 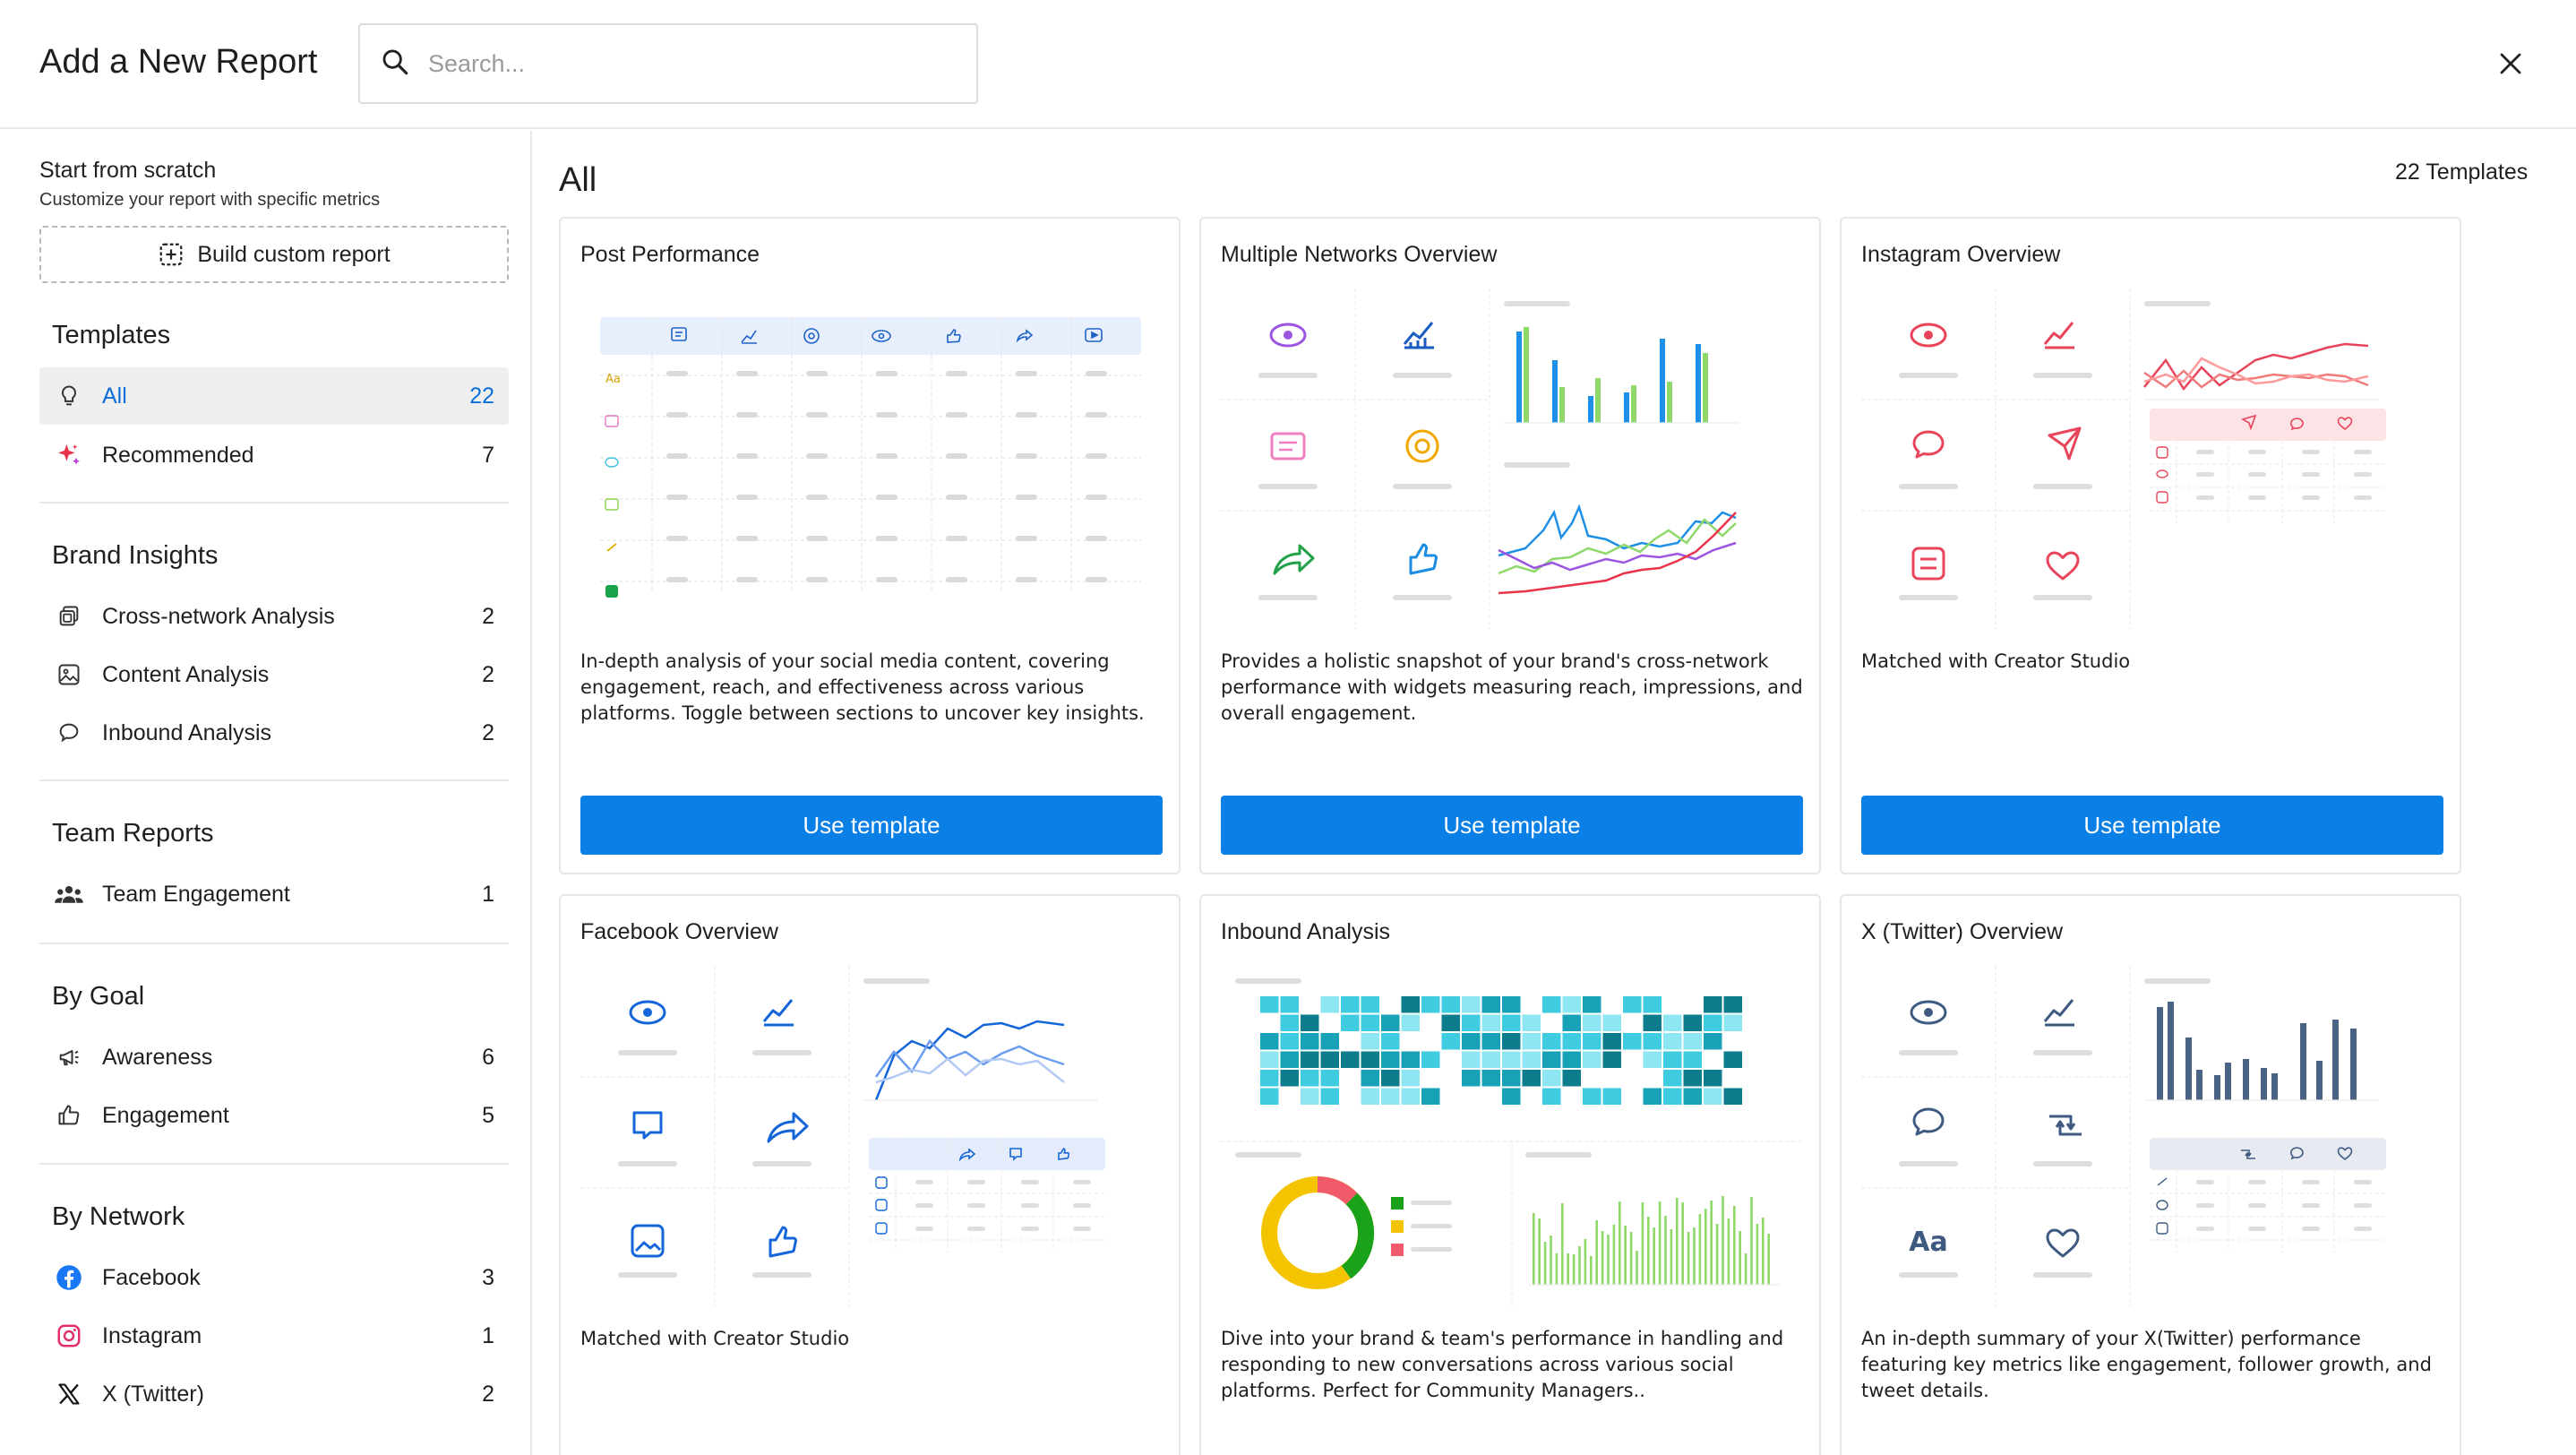 I want to click on scratch-title: Start from scratch, so click(x=128, y=170).